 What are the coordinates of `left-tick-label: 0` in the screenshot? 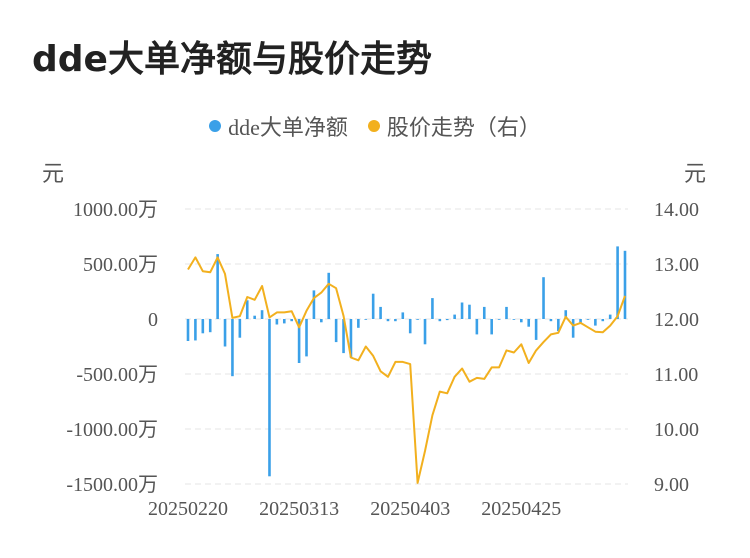 It's located at (153, 320).